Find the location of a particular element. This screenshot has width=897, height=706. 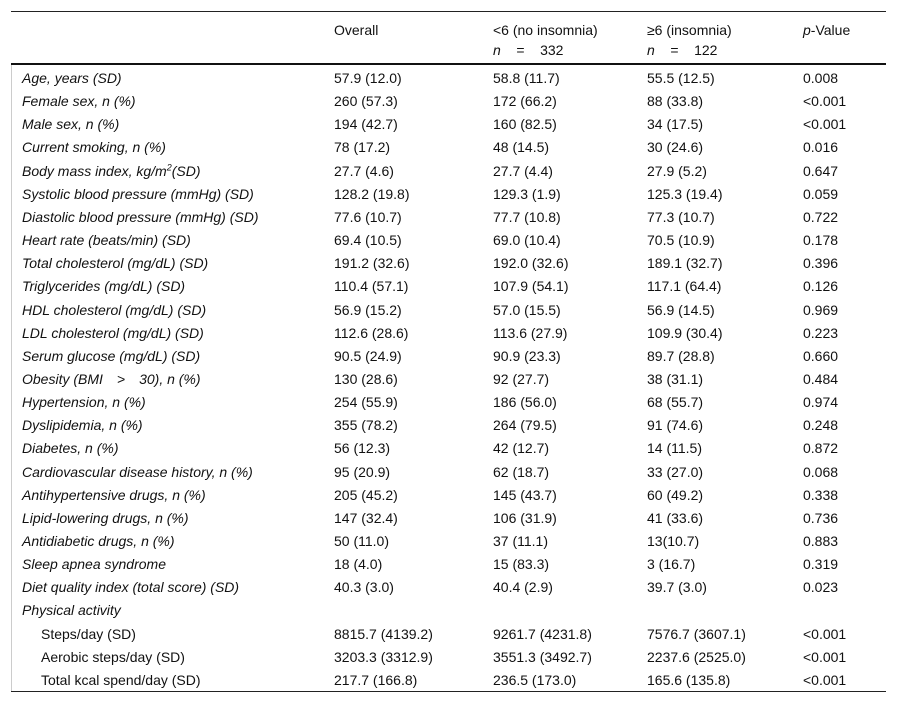

row-label: LDL cholesterol (mg/dL) (SD) is located at coordinates (113, 333).